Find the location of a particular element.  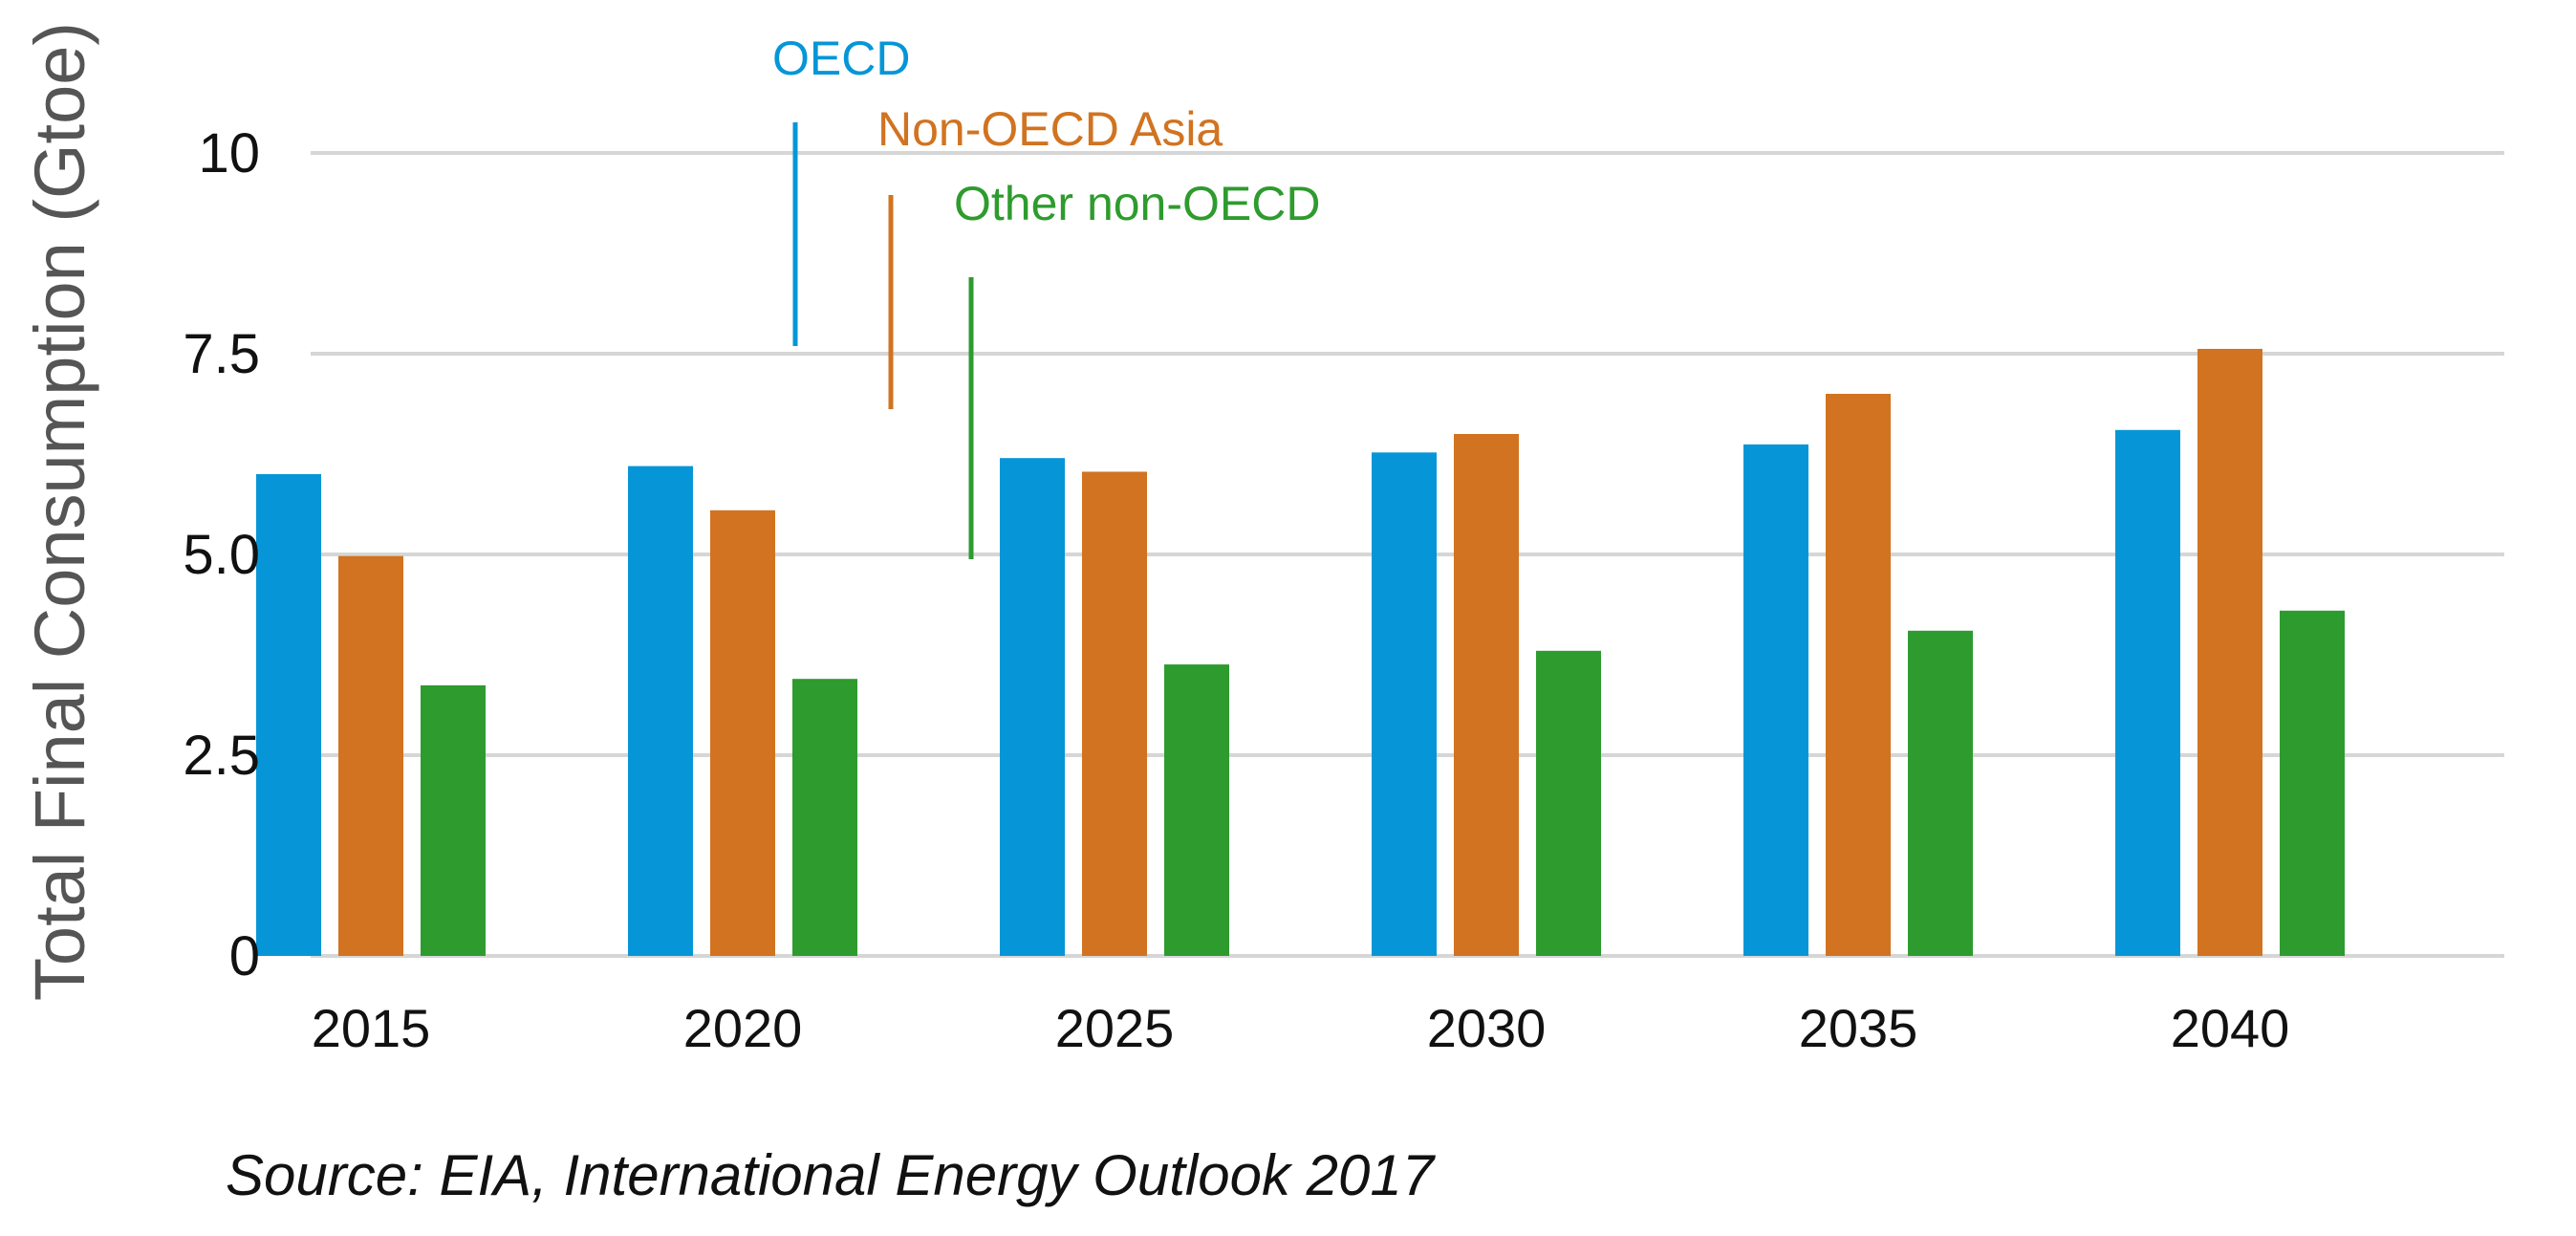

legend-label: Non-OECD Asia is located at coordinates (1050, 129).